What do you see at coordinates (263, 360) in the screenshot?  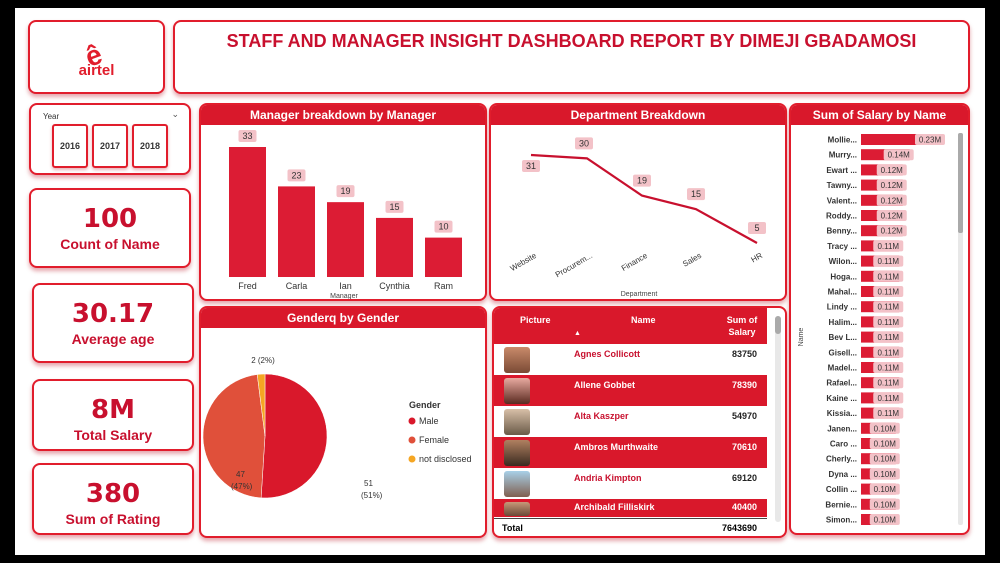 I see `slice-label-not-disclosed: 2 (2%)` at bounding box center [263, 360].